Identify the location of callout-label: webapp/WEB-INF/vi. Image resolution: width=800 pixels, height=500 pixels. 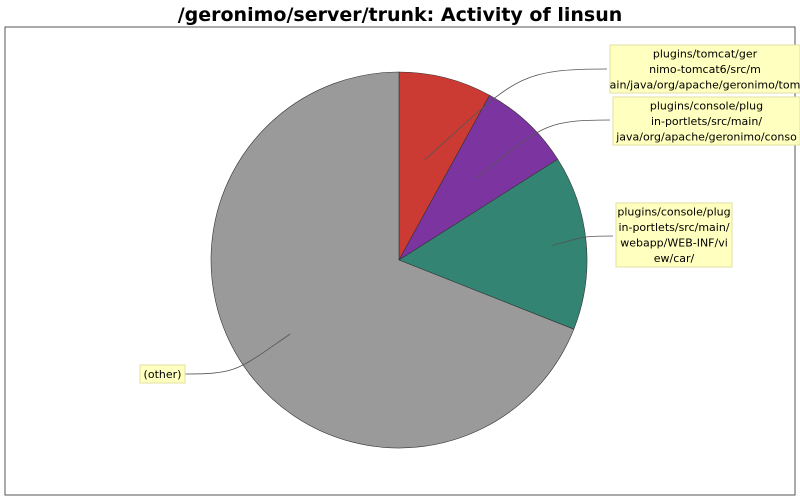
(674, 243).